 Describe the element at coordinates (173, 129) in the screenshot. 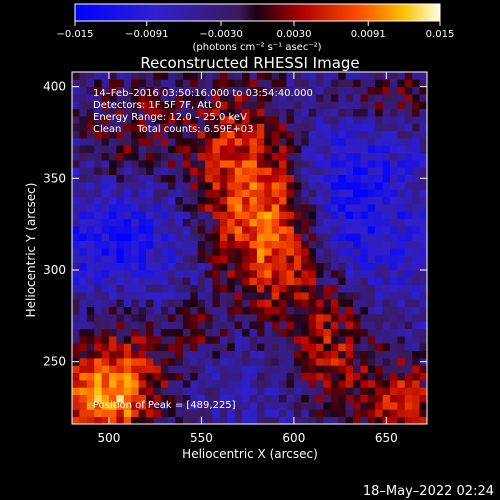

I see `info-line-clean: Clean Total counts: 6.59E+03` at that location.